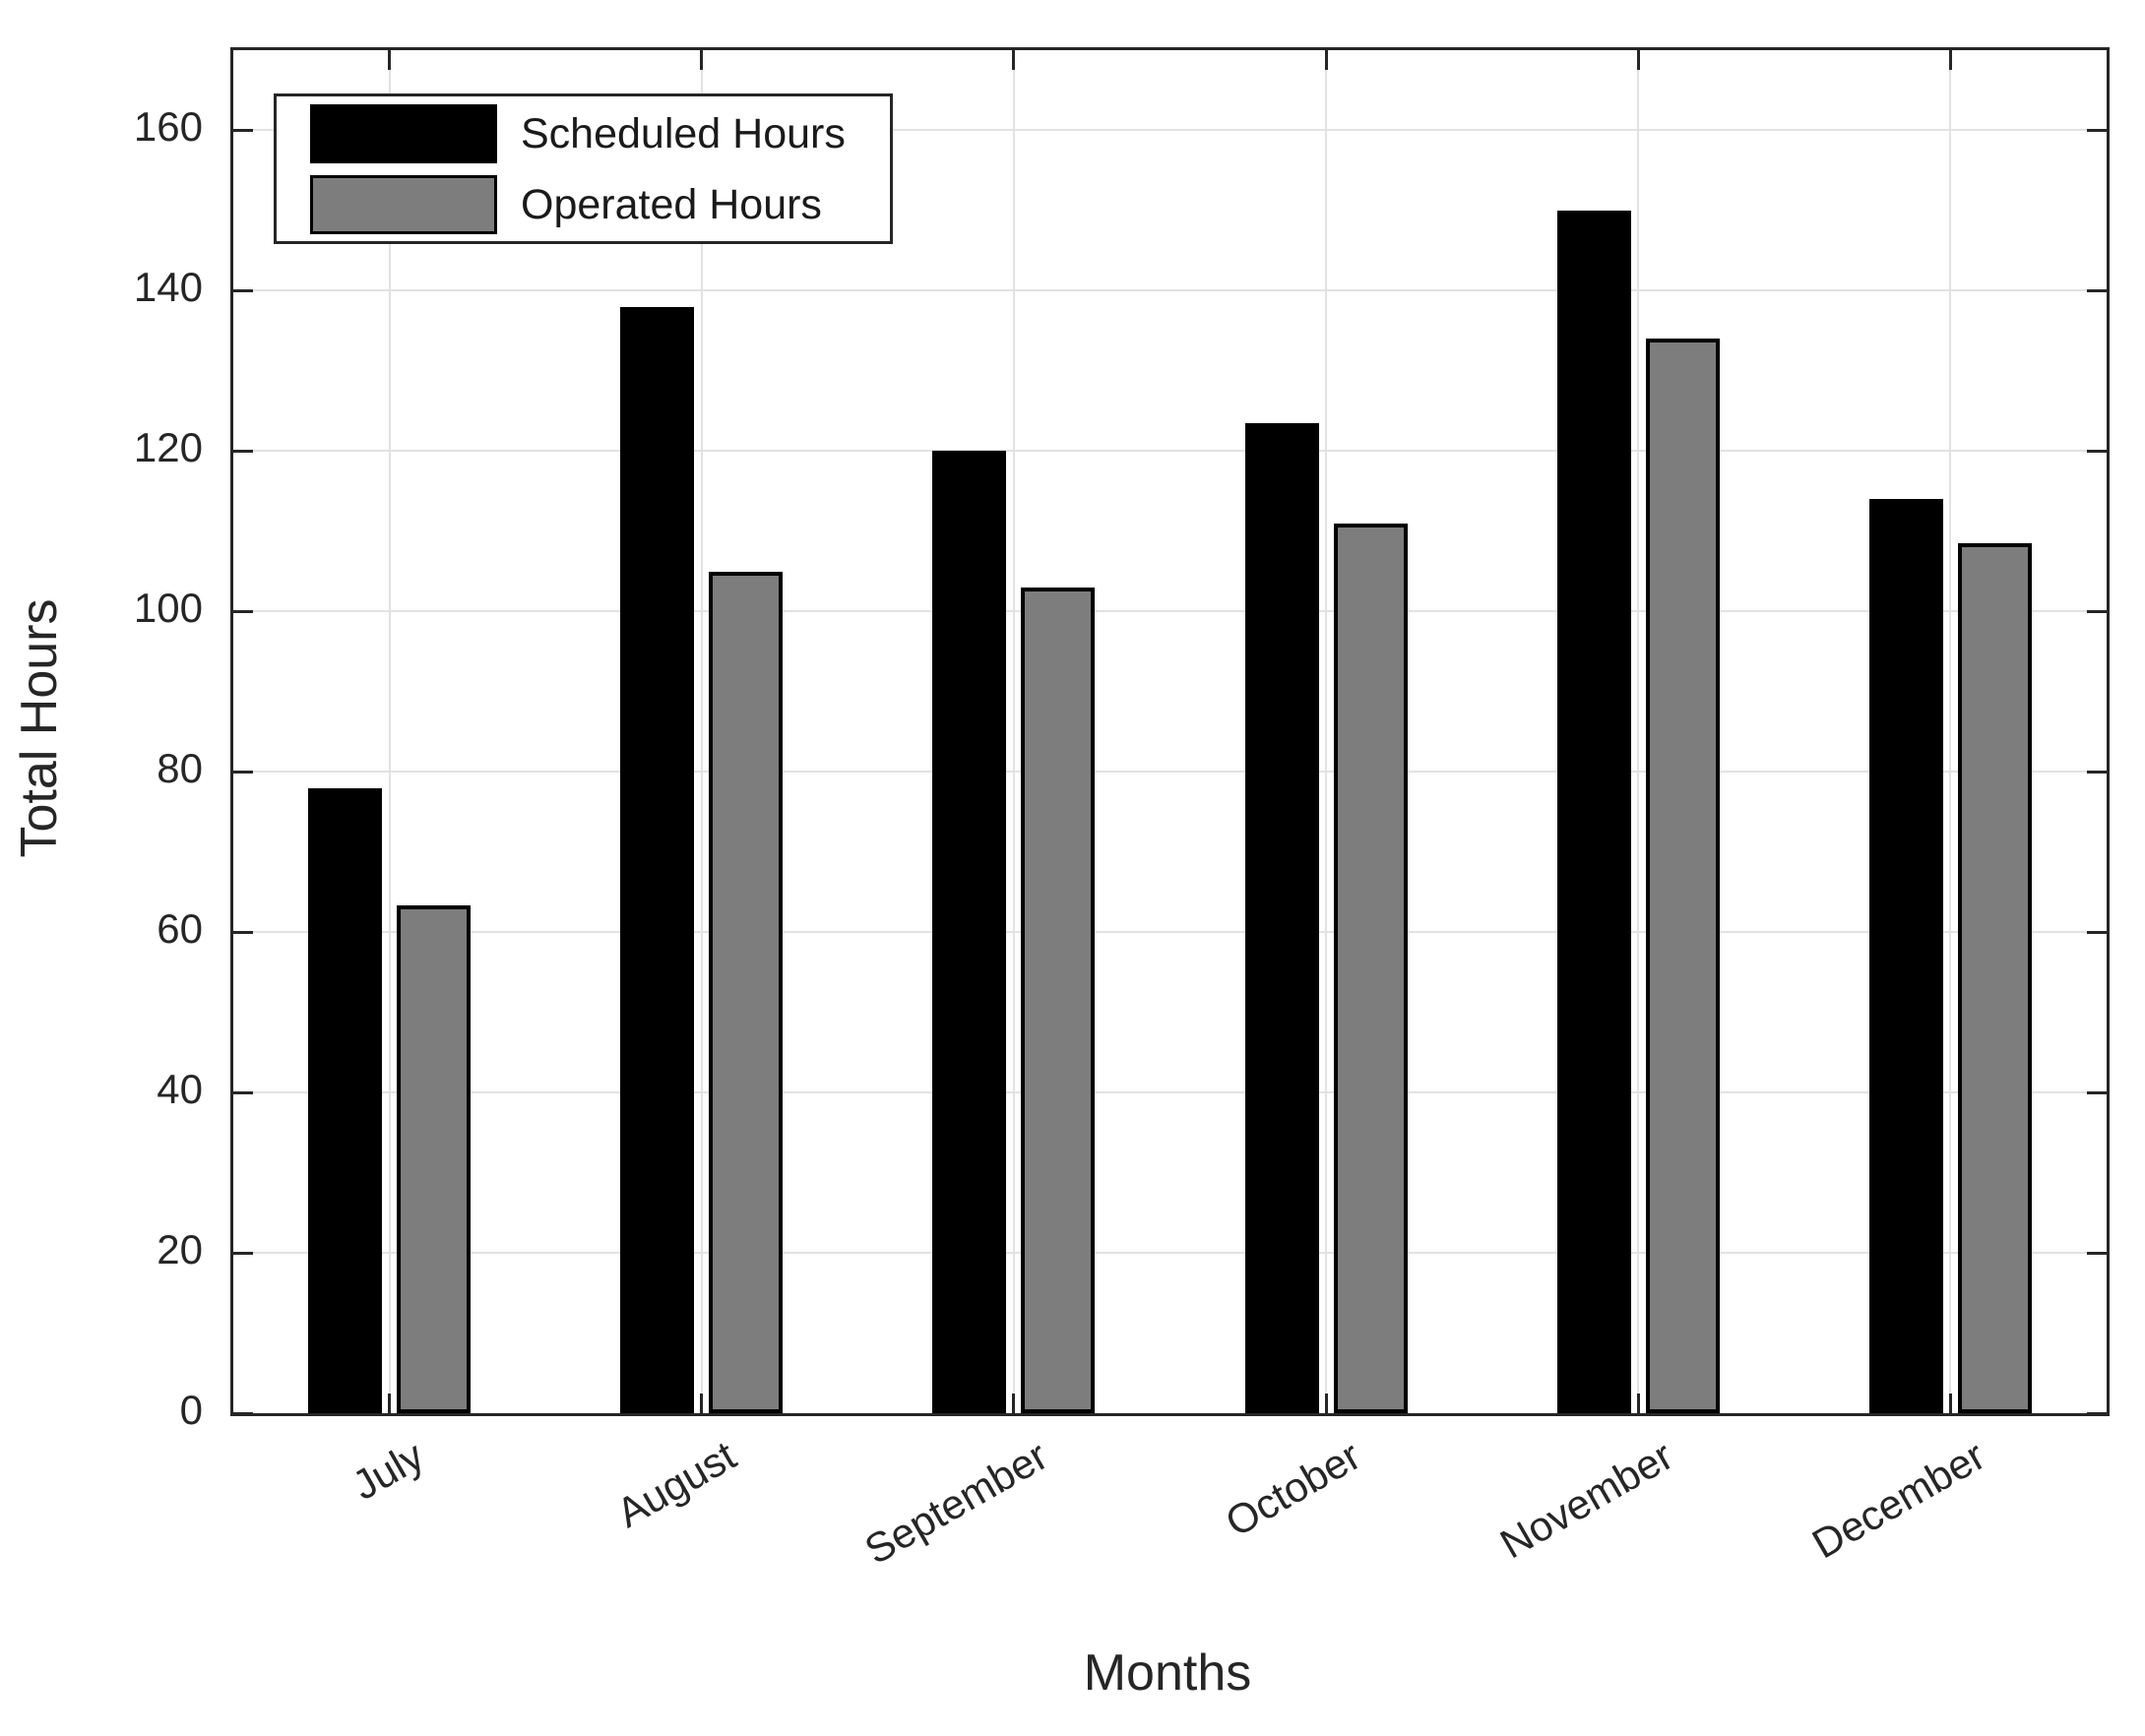  Describe the element at coordinates (168, 287) in the screenshot. I see `y-tick-label-140: 140` at that location.